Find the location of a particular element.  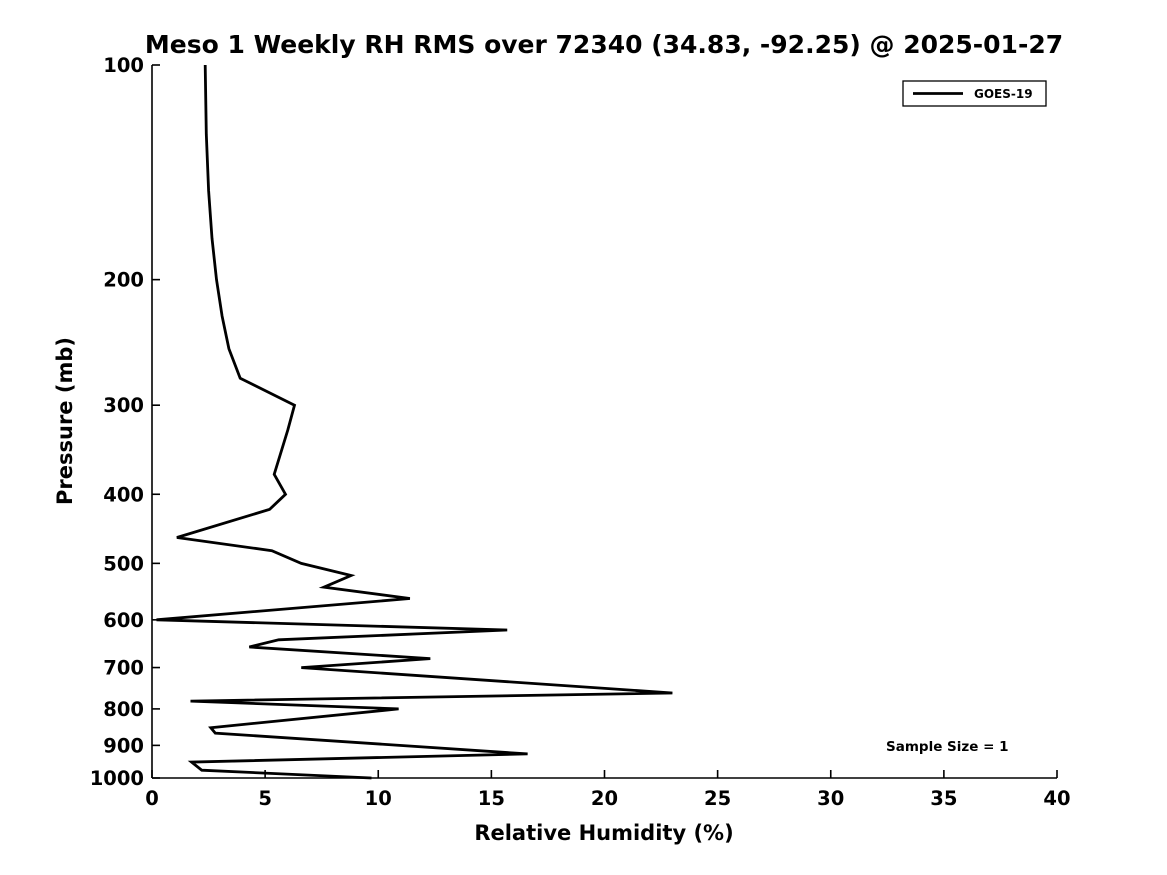

y-tick-label: 200 is located at coordinates (123, 280).